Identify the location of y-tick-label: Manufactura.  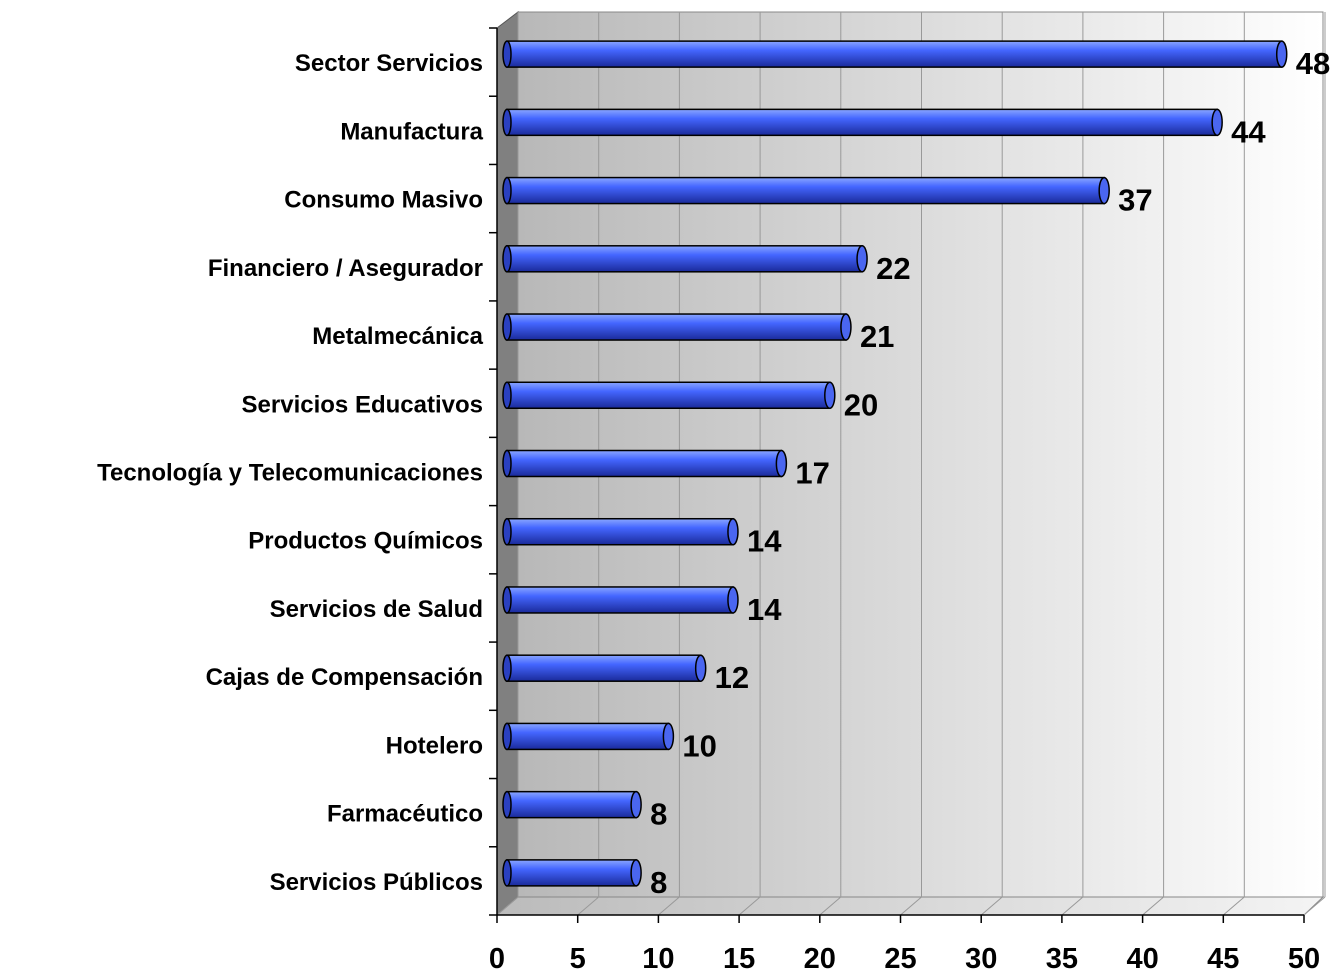
(411, 131).